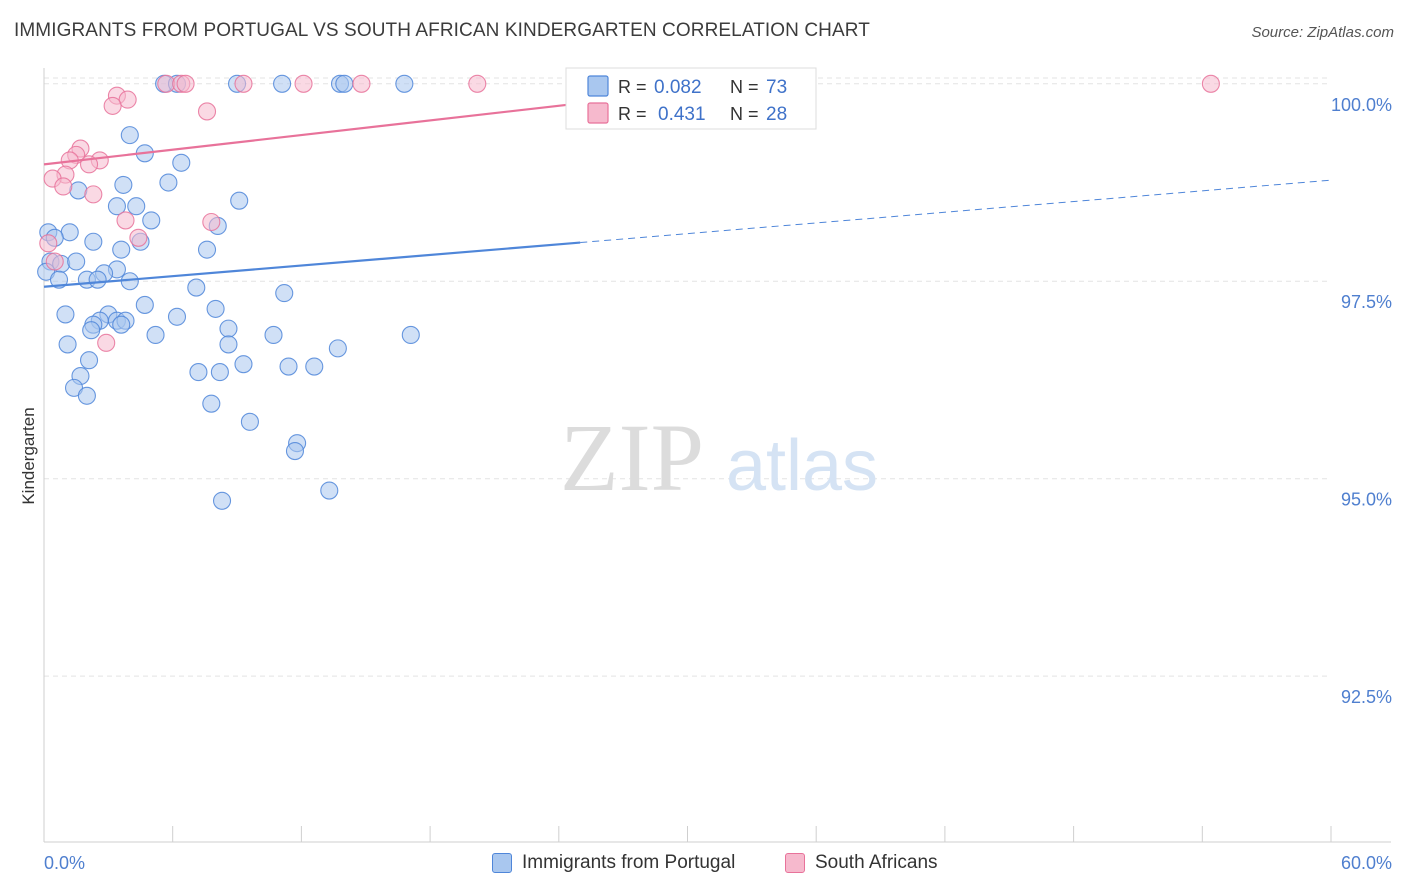  I want to click on legend-item-portugal: Immigrants from Portugal, so click(613, 863).